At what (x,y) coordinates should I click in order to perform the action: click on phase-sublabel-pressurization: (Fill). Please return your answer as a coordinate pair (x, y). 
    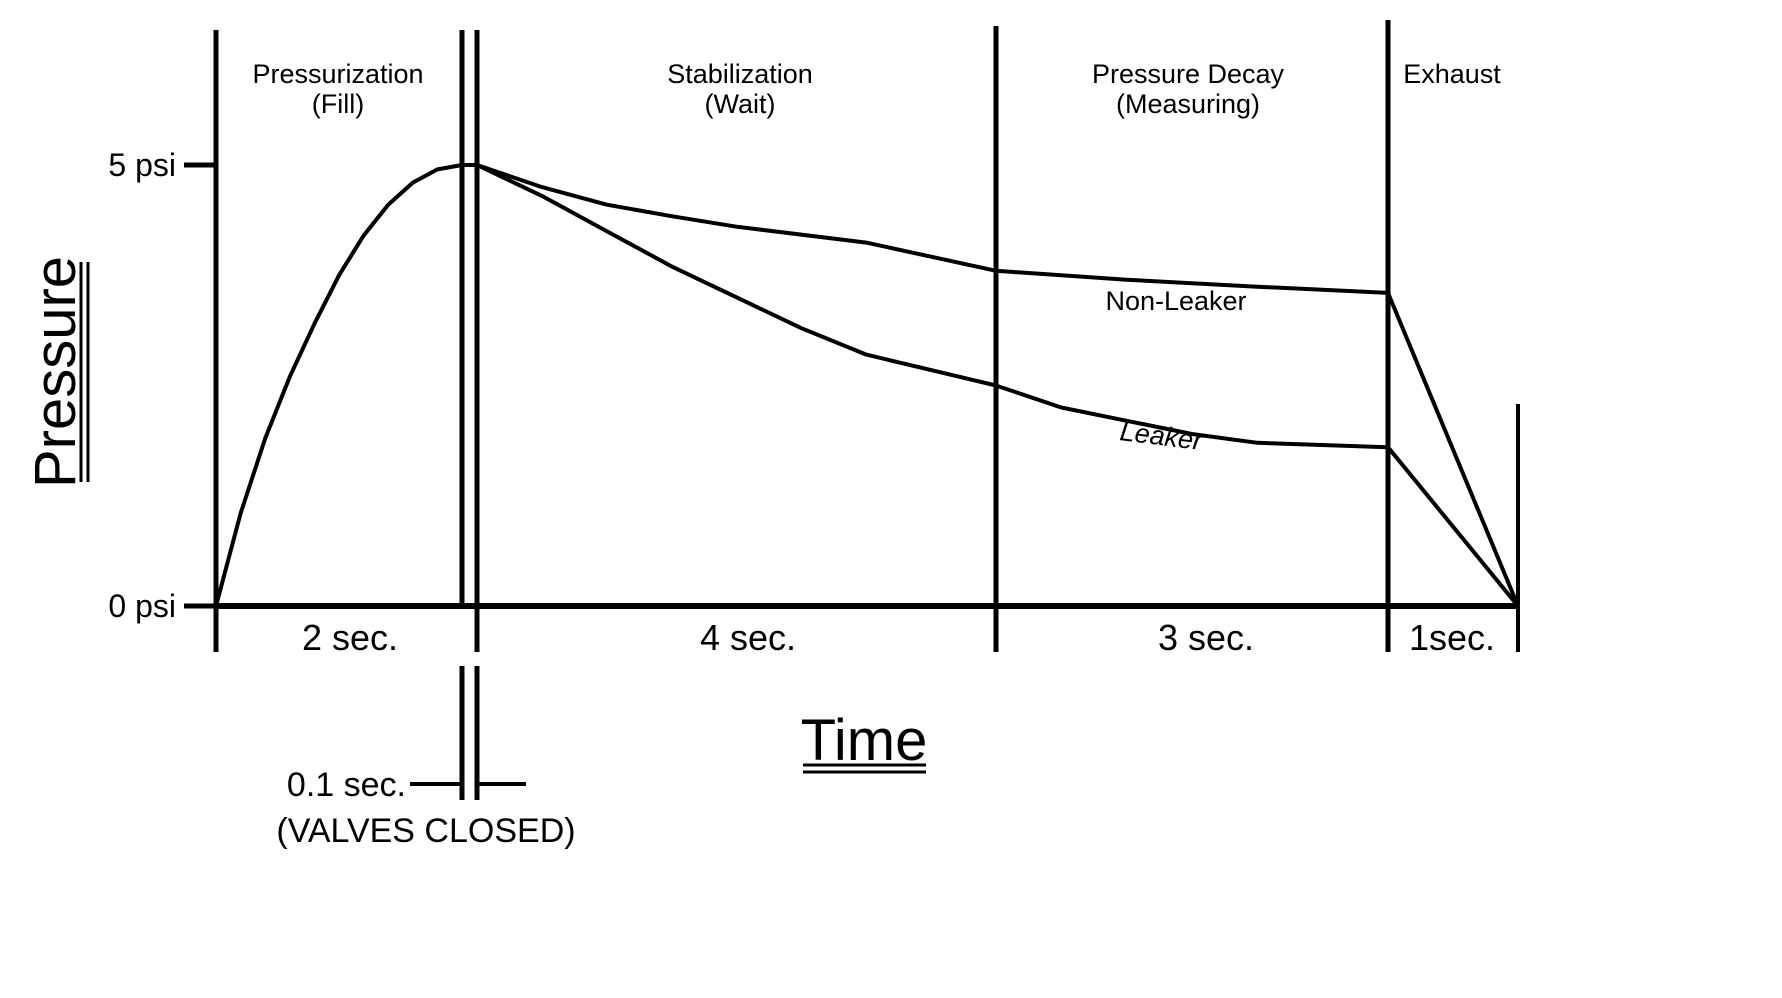
    Looking at the image, I should click on (338, 104).